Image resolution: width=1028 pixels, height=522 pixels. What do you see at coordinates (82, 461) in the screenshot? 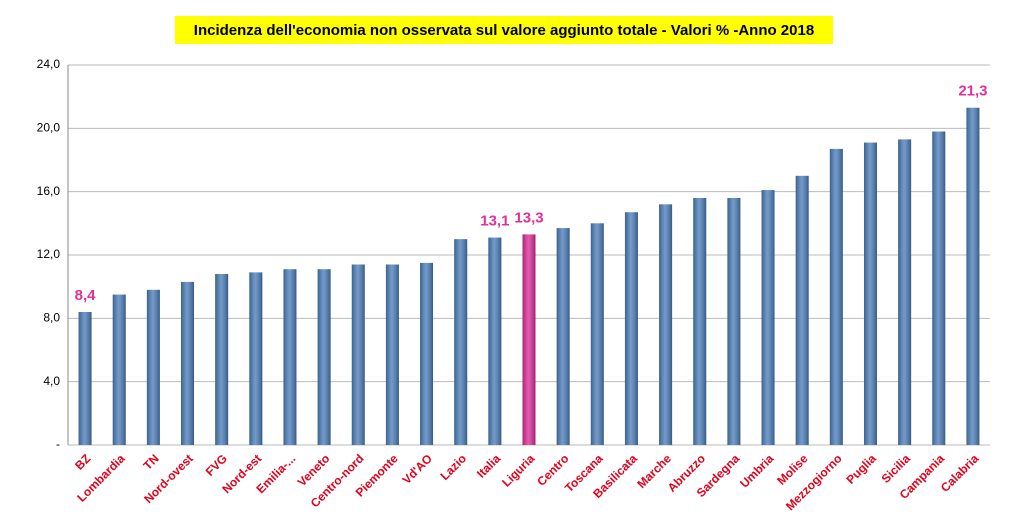
I see `x-tick-label: BZ` at bounding box center [82, 461].